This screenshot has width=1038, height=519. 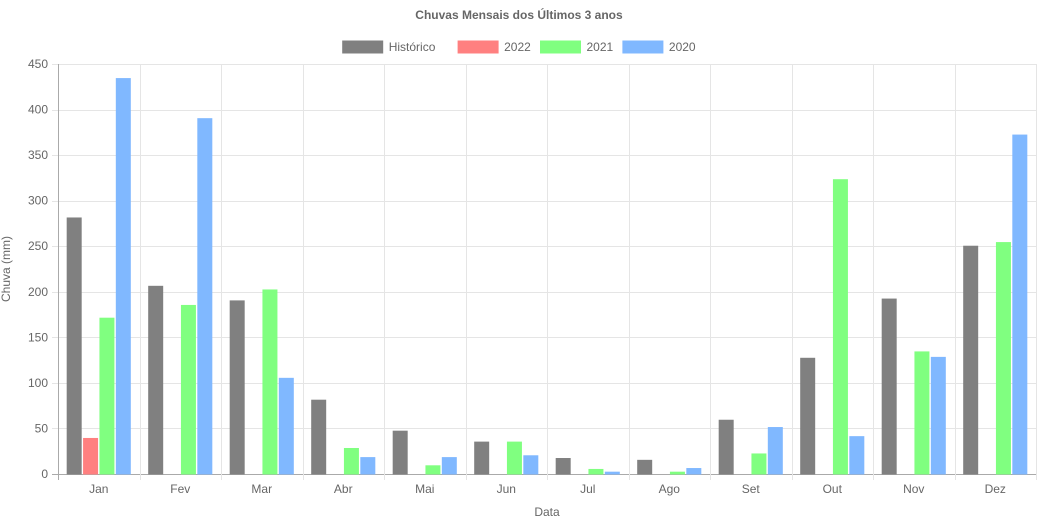 I want to click on y-tick-label: 350, so click(x=38, y=155).